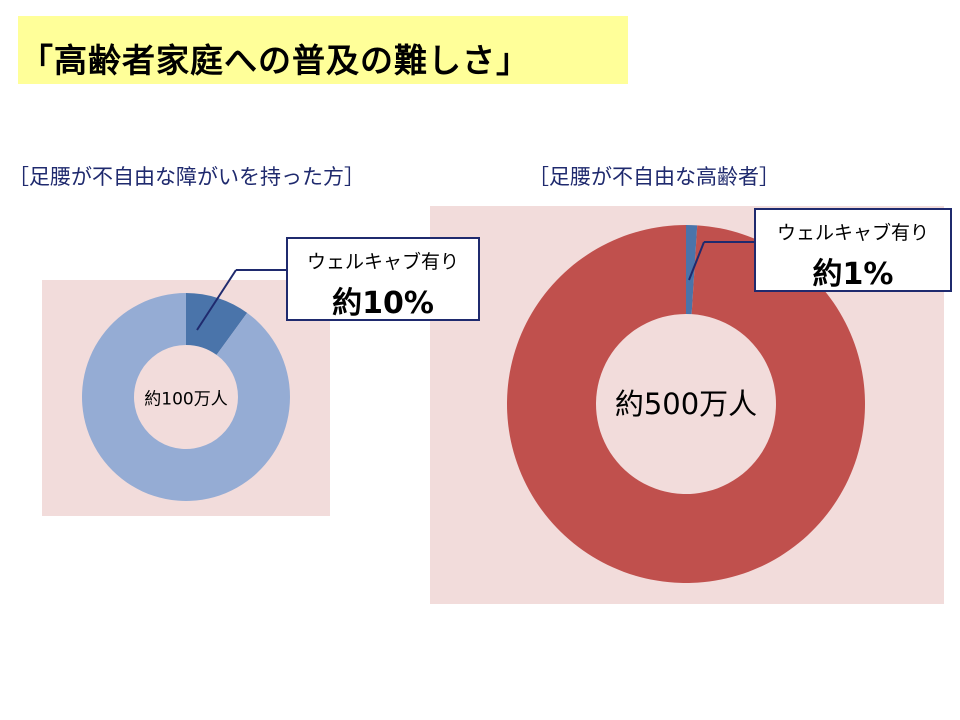 This screenshot has height=720, width=960. Describe the element at coordinates (853, 250) in the screenshot. I see `callout-box-elderly: ウェルキャブ有り 約1%` at that location.